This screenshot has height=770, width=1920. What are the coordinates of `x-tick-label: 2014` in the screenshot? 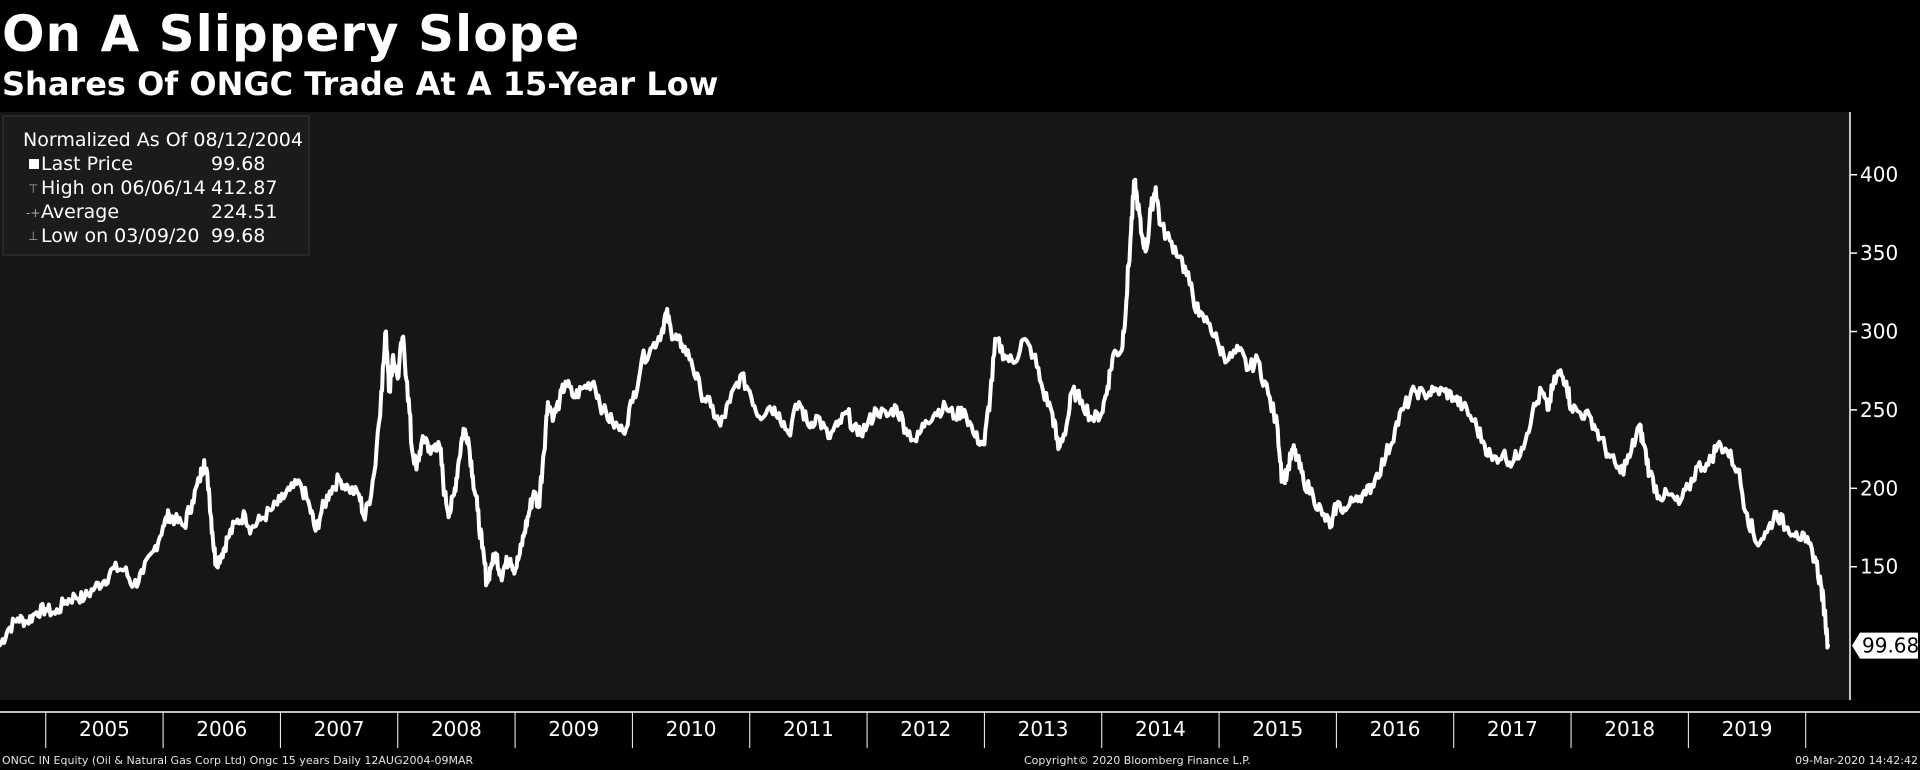 It's located at (1160, 729).